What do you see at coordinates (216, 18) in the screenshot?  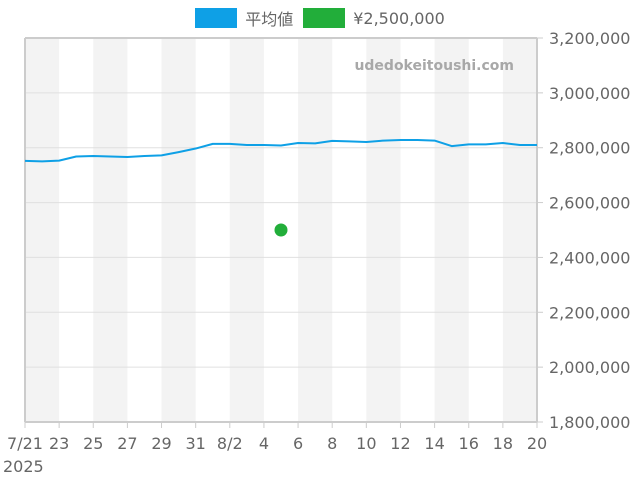 I see `legend-swatch-average` at bounding box center [216, 18].